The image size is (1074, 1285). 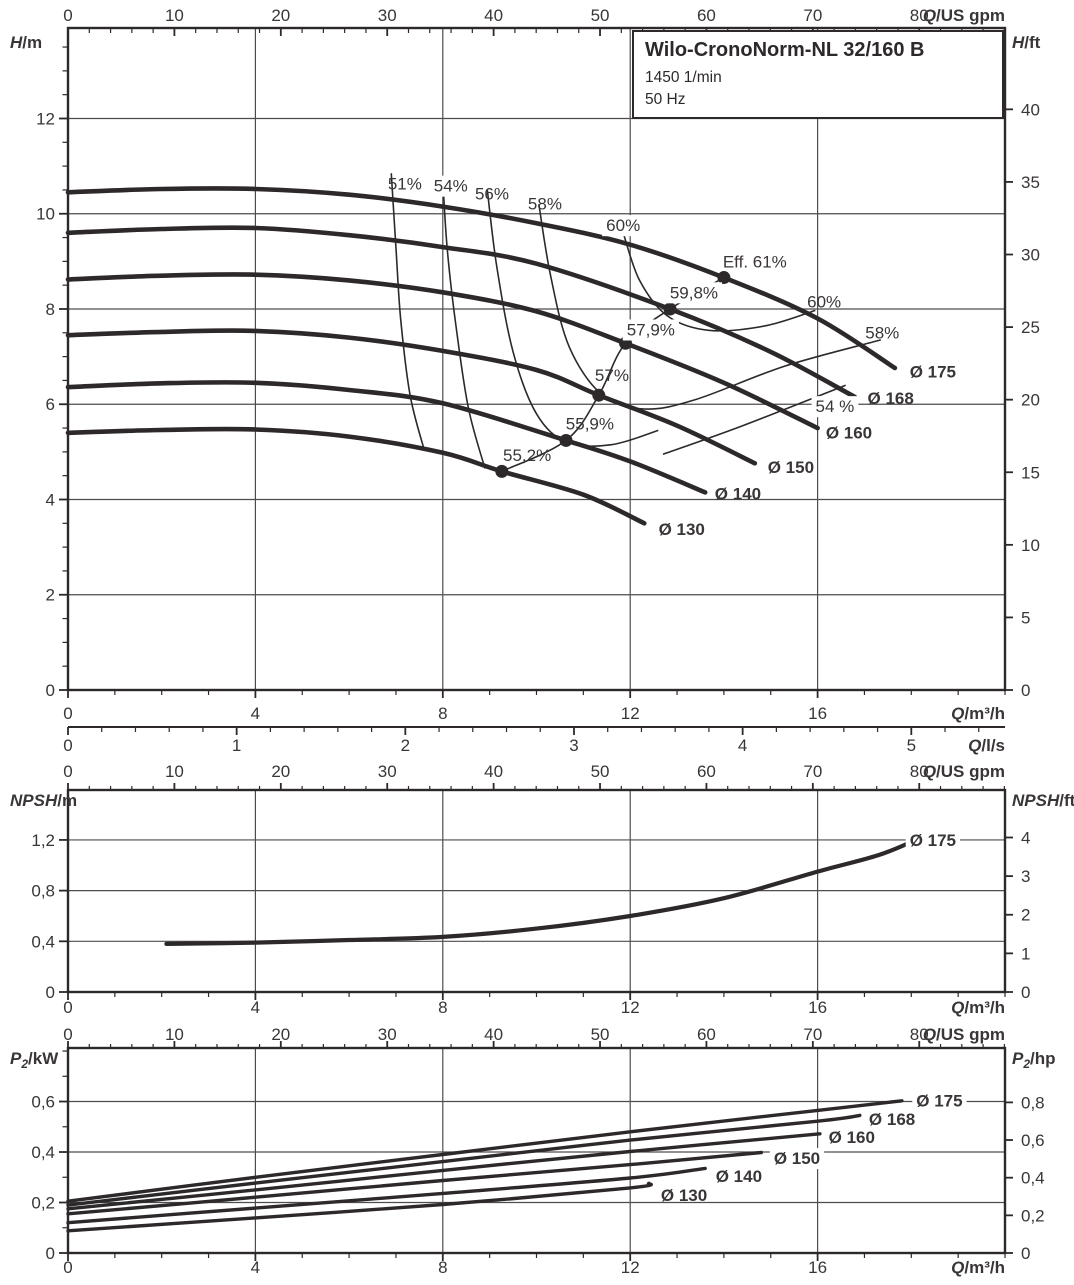 I want to click on tick-label: 70, so click(x=812, y=1034).